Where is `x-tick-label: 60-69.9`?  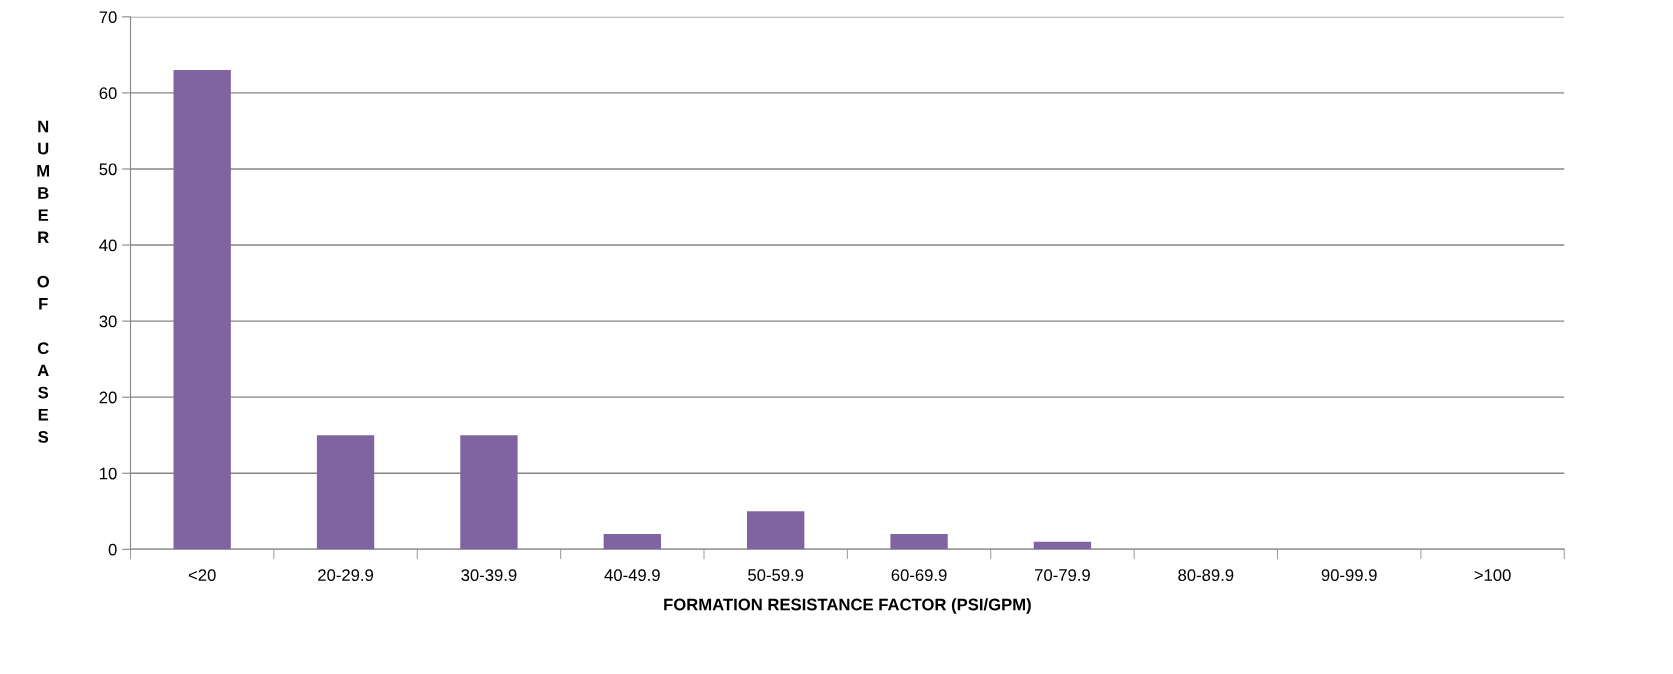 x-tick-label: 60-69.9 is located at coordinates (919, 575).